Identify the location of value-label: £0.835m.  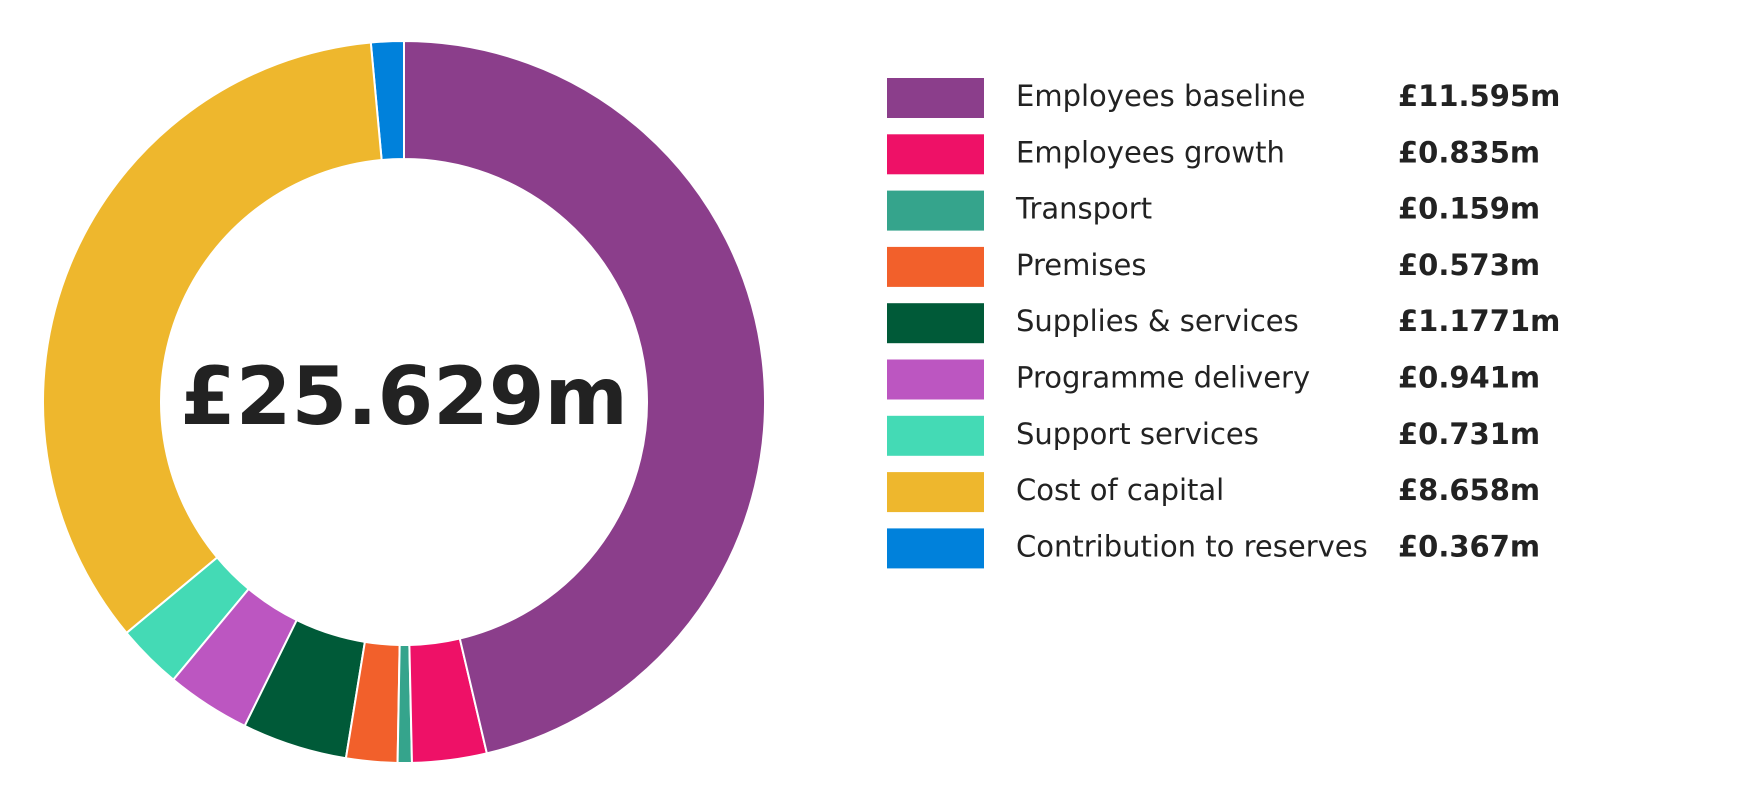
(1469, 152).